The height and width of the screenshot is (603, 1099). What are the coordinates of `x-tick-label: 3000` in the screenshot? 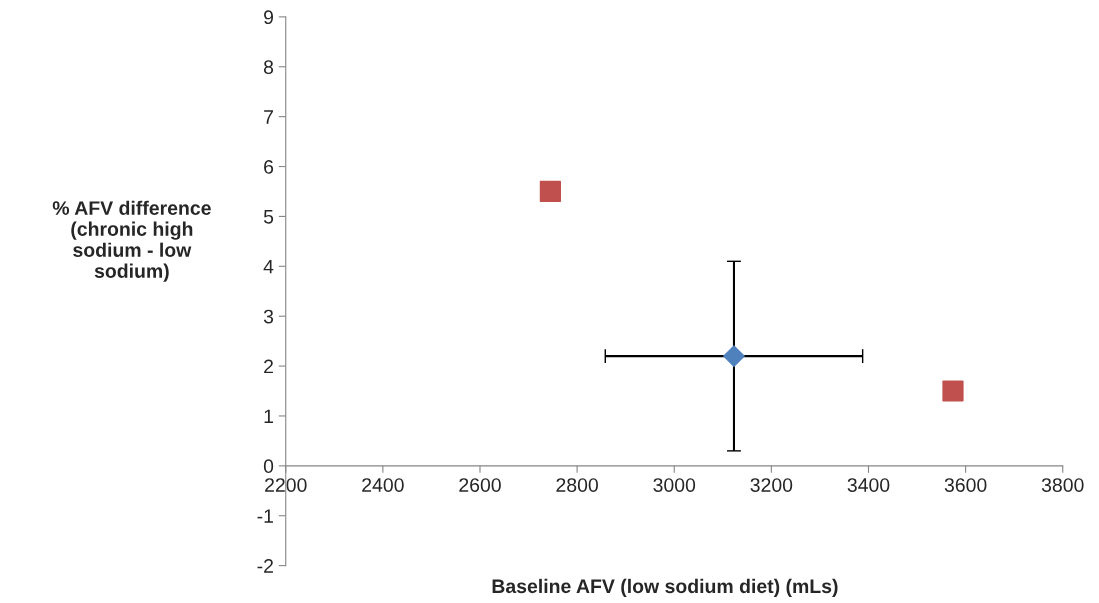 It's located at (674, 485).